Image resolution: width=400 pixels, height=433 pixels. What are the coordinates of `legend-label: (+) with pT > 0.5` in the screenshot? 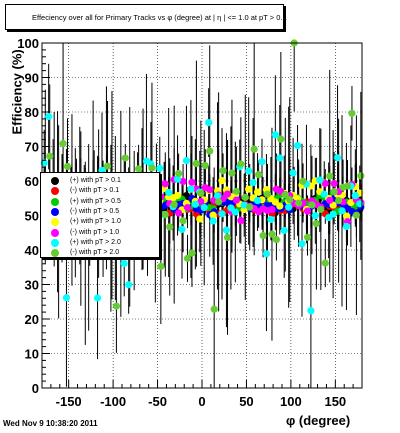 It's located at (95, 201).